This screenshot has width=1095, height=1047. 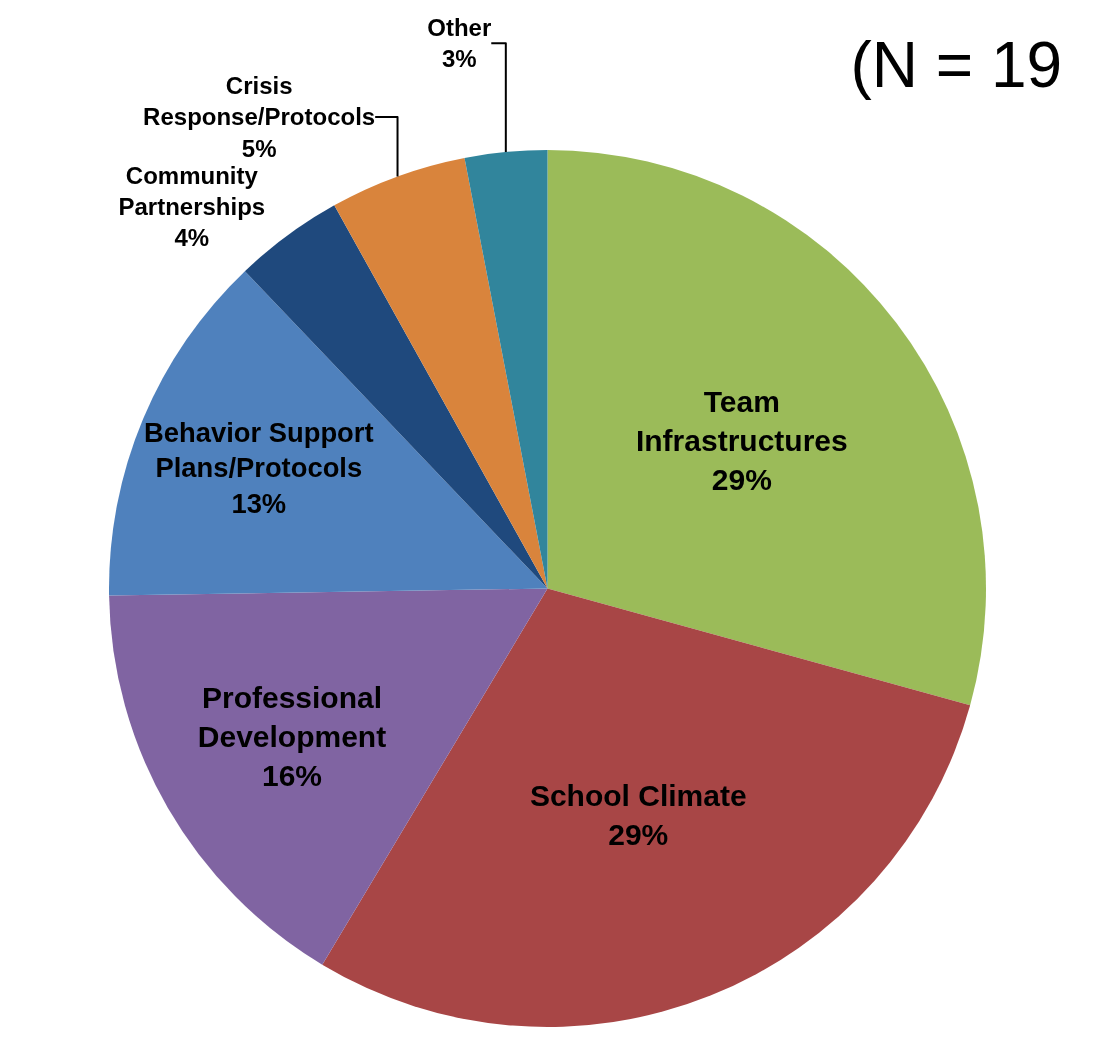 I want to click on slice-label: Other, so click(x=459, y=28).